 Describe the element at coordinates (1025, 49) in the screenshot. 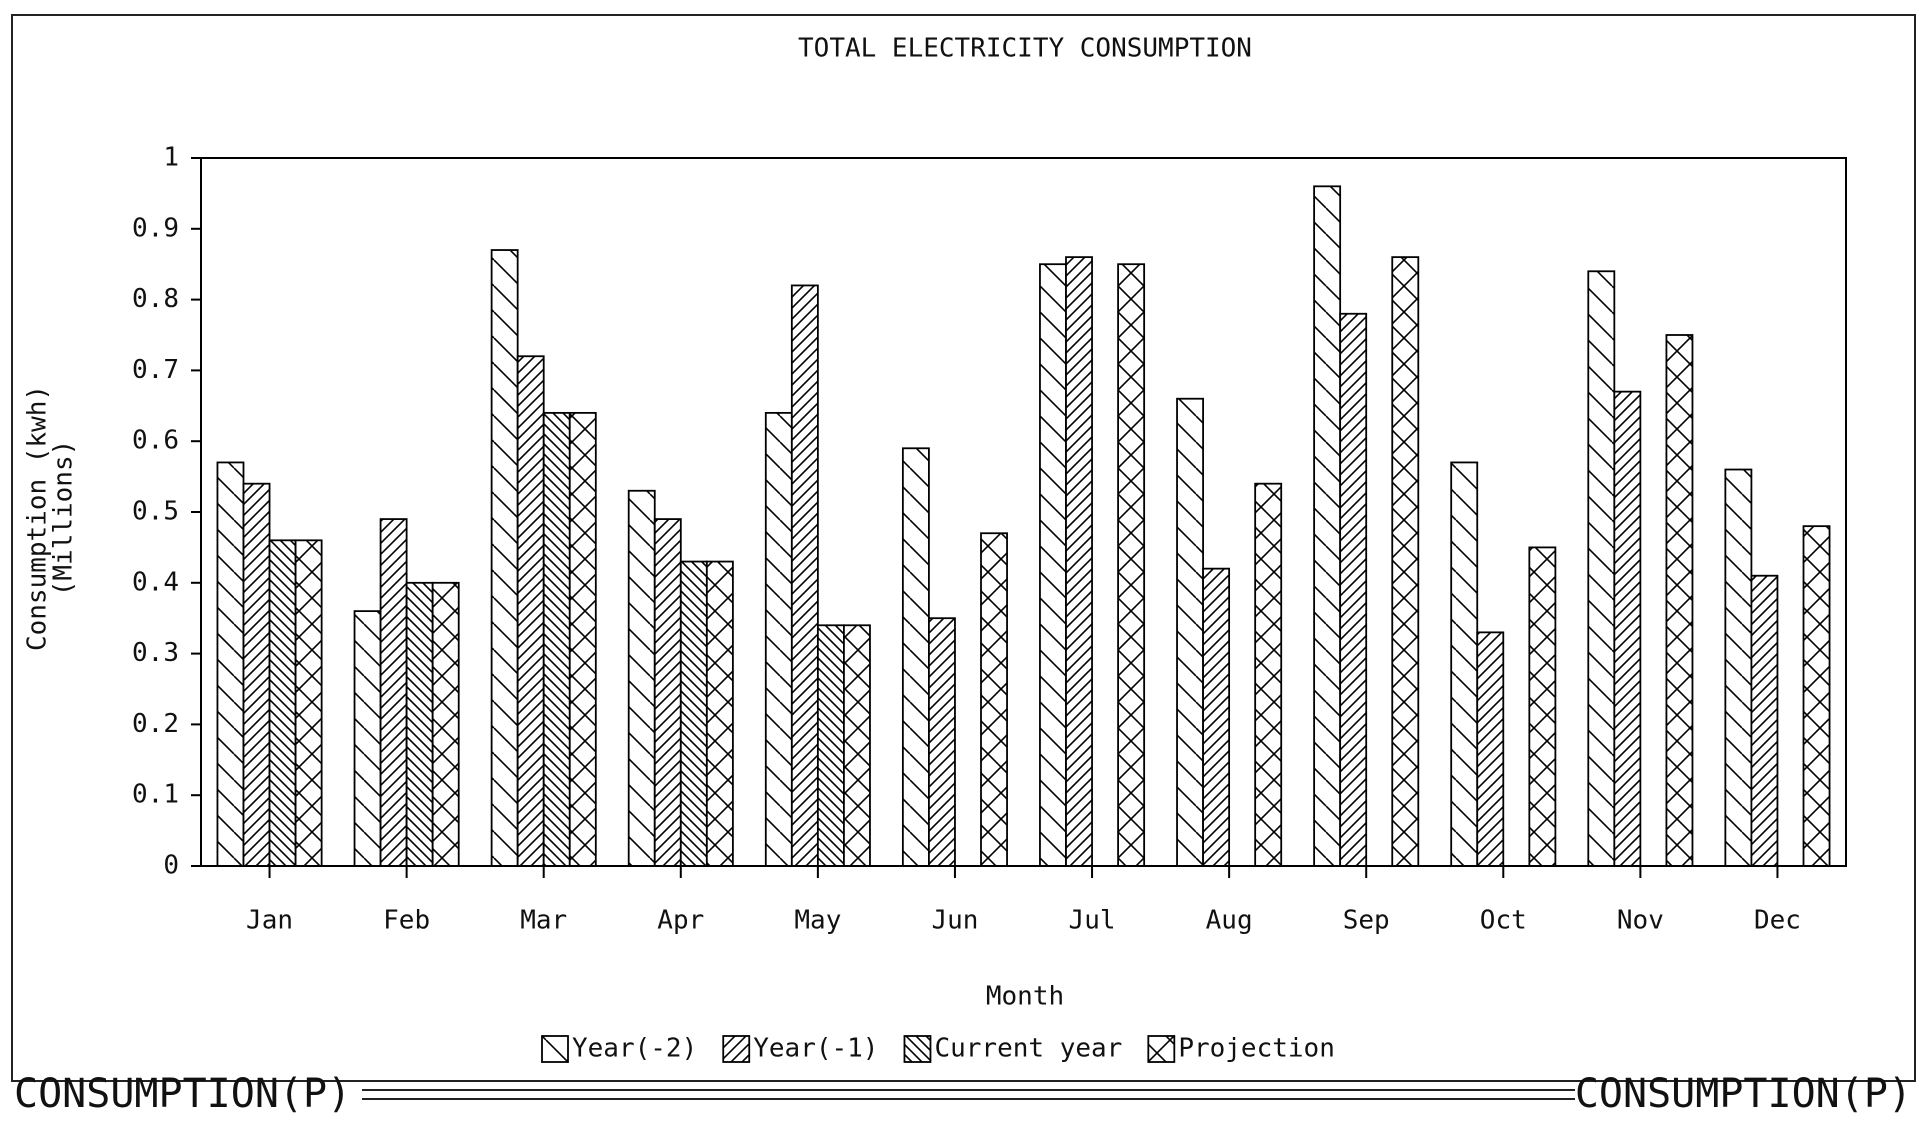

I see `chart-title: TOTAL ELECTRICITY CONSUMPTION` at that location.